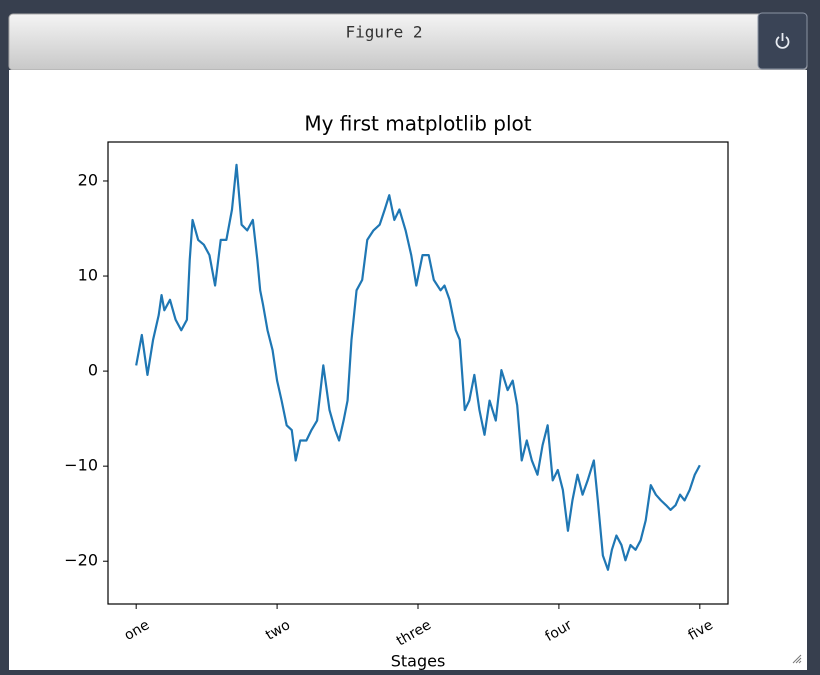 The width and height of the screenshot is (820, 675). I want to click on resize-grip, so click(797, 659).